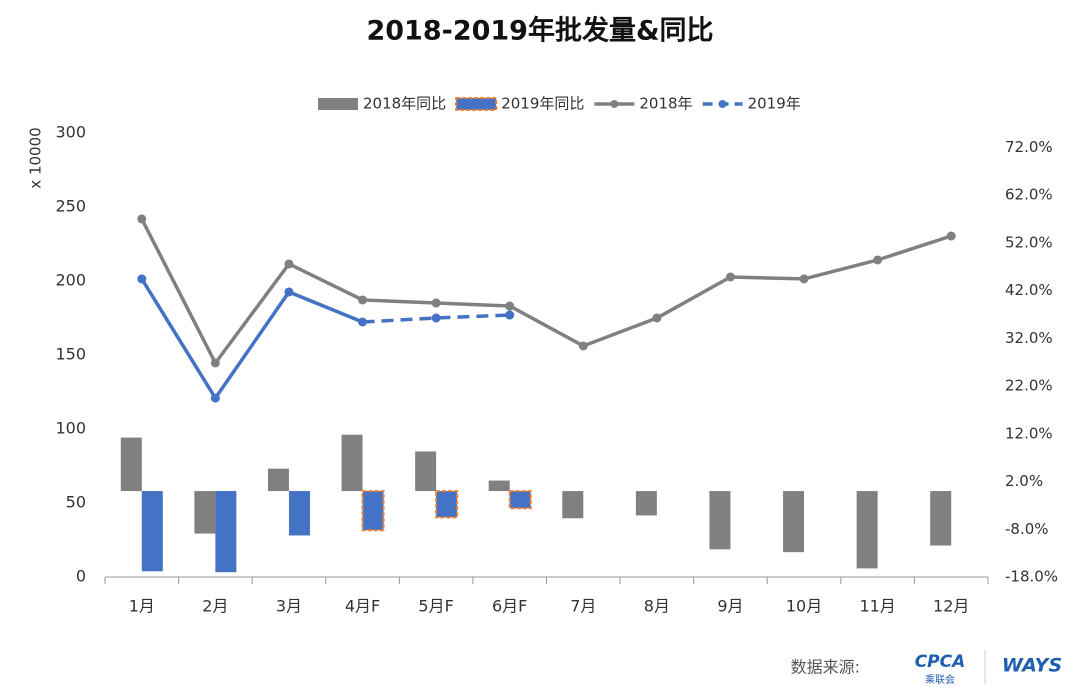  I want to click on x-tick-label: 11月, so click(877, 606).